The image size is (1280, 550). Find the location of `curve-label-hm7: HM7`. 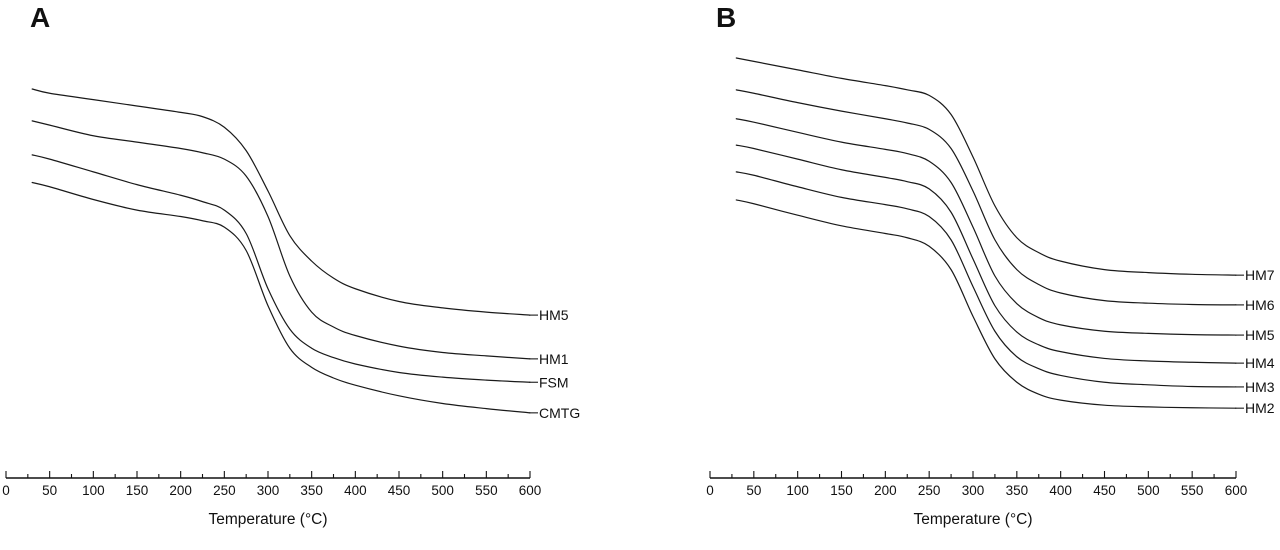

curve-label-hm7: HM7 is located at coordinates (1260, 275).